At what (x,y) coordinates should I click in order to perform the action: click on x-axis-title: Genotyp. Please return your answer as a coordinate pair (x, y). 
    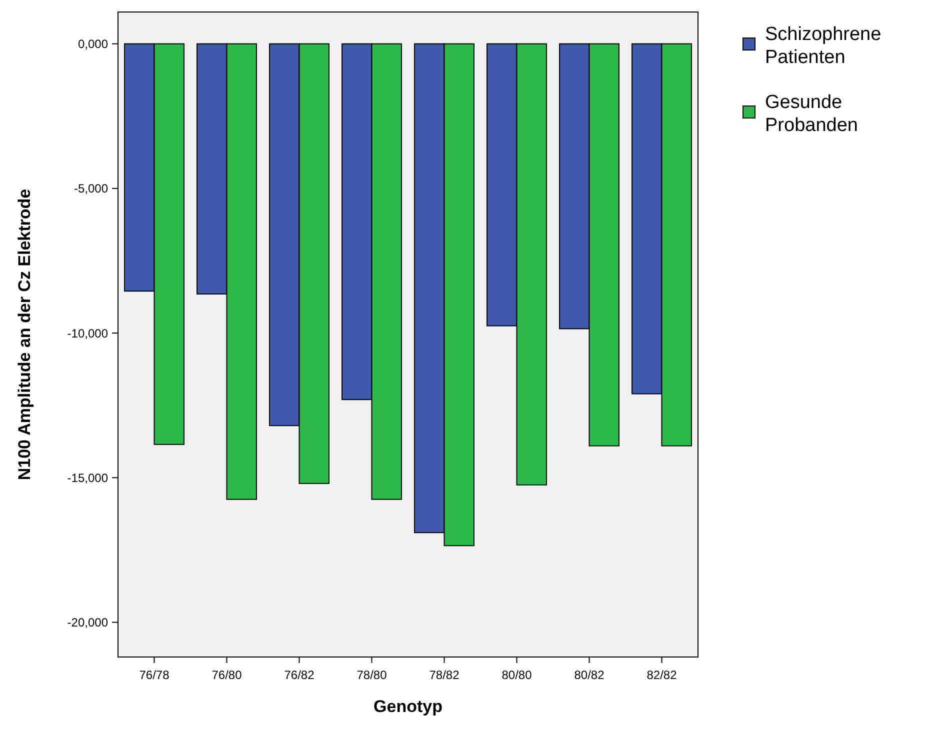
    Looking at the image, I should click on (408, 706).